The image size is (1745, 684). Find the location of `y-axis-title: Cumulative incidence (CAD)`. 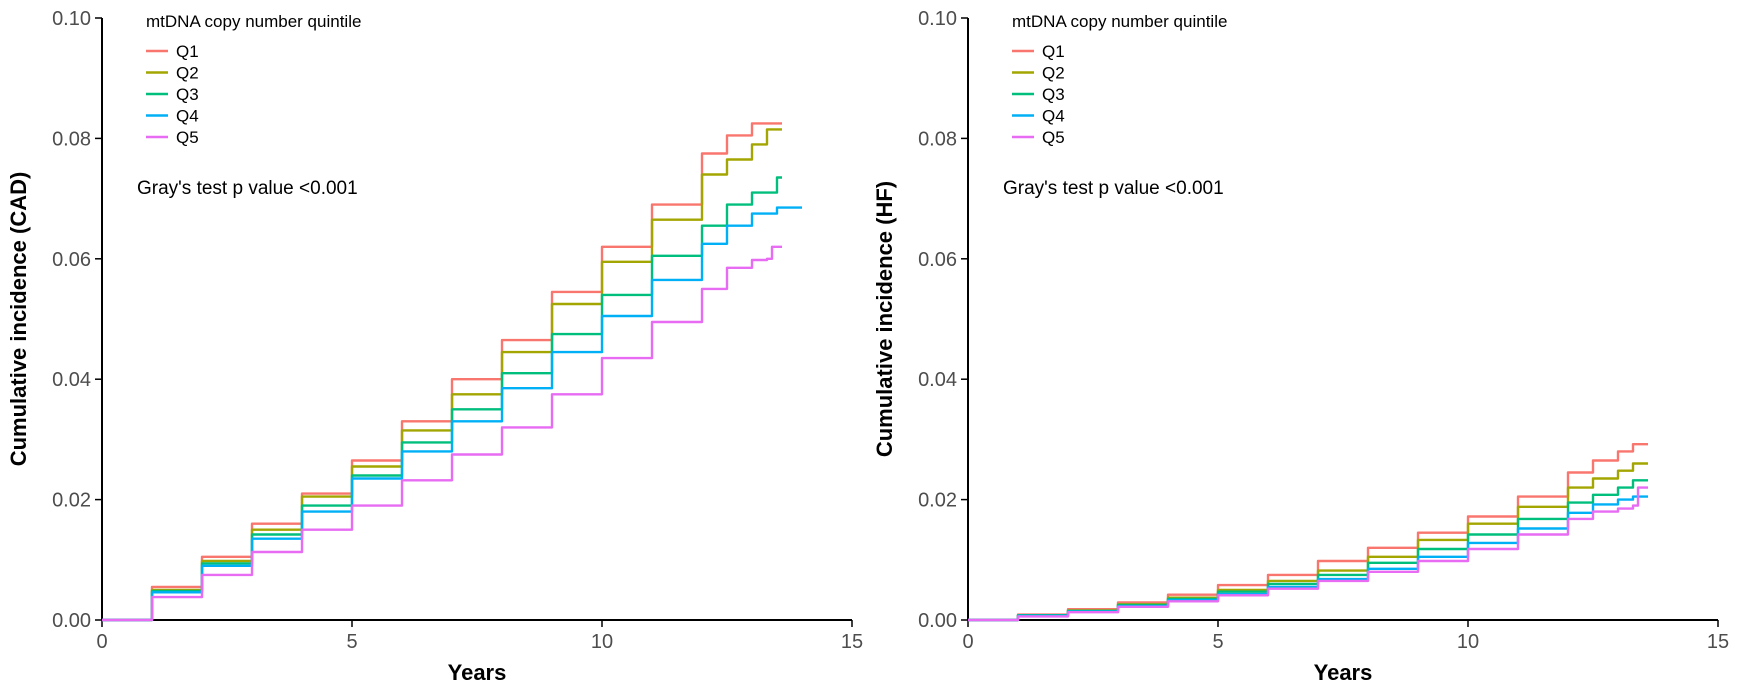

y-axis-title: Cumulative incidence (CAD) is located at coordinates (18, 319).